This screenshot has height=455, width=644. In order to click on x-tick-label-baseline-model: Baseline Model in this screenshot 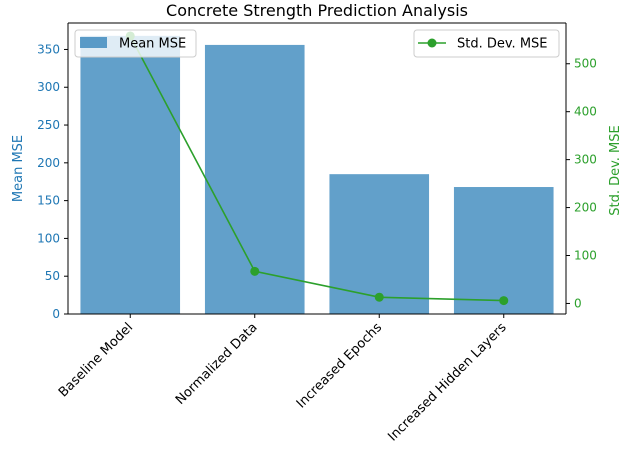, I will do `click(96, 360)`.